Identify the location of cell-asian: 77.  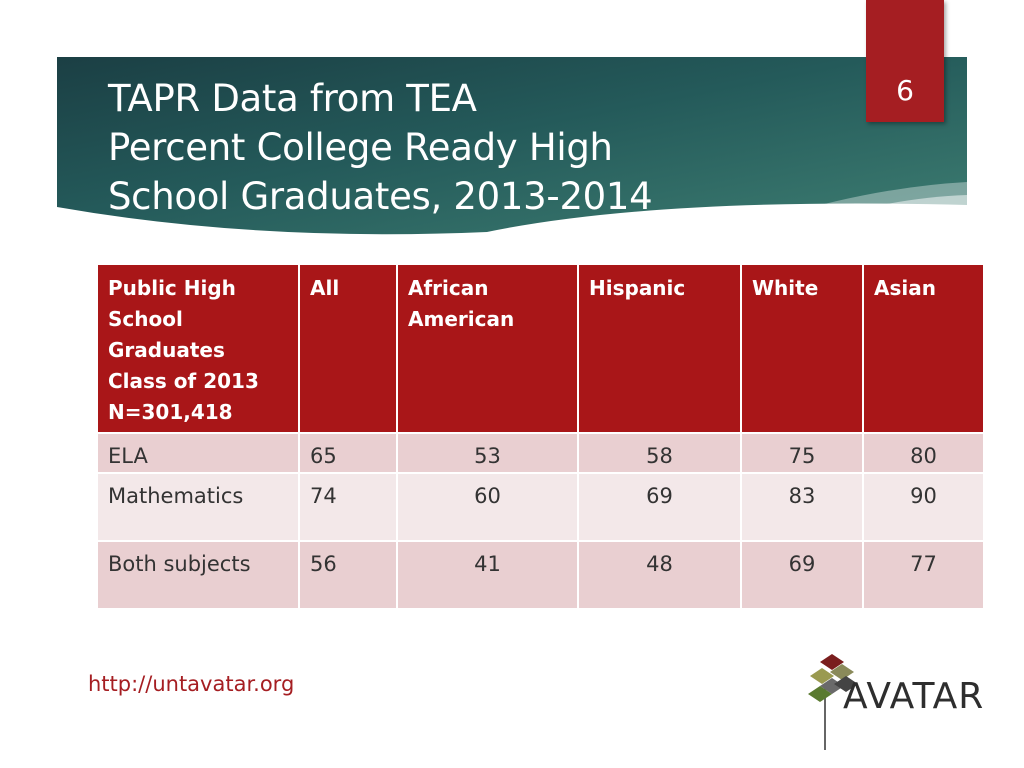
(923, 575).